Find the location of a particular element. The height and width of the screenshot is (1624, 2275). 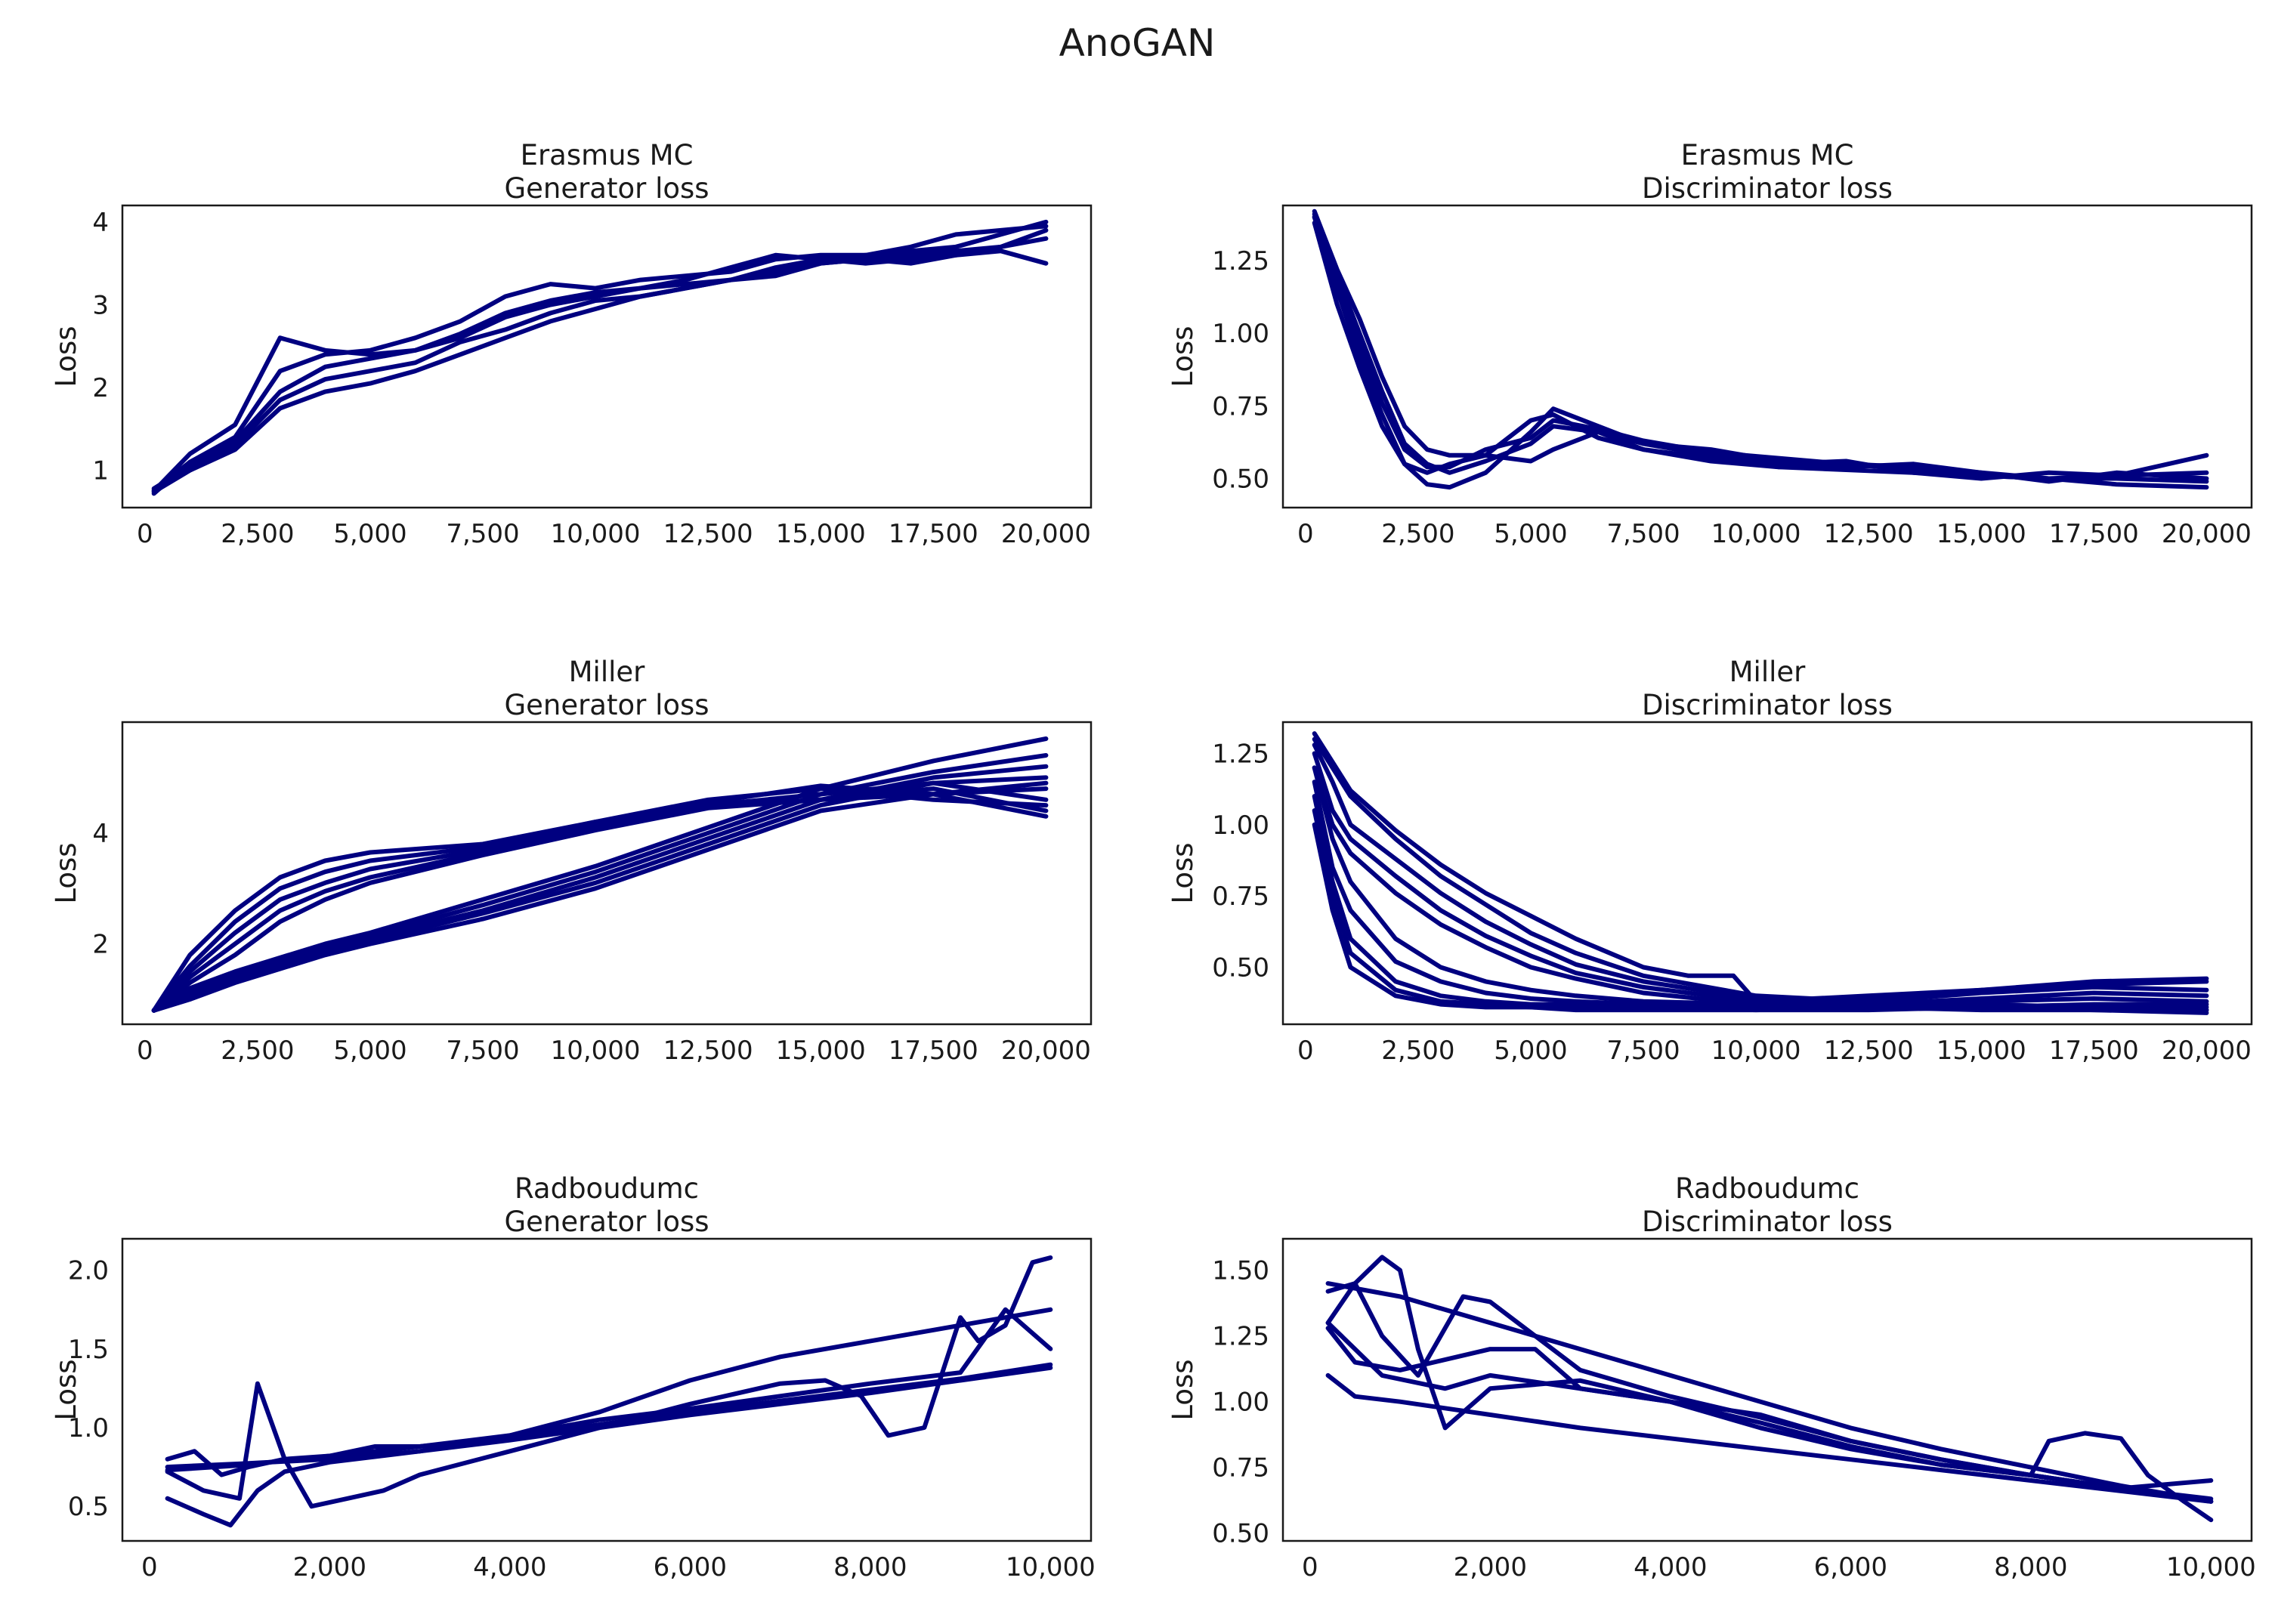

figure-title: AnoGAN is located at coordinates (1137, 43).